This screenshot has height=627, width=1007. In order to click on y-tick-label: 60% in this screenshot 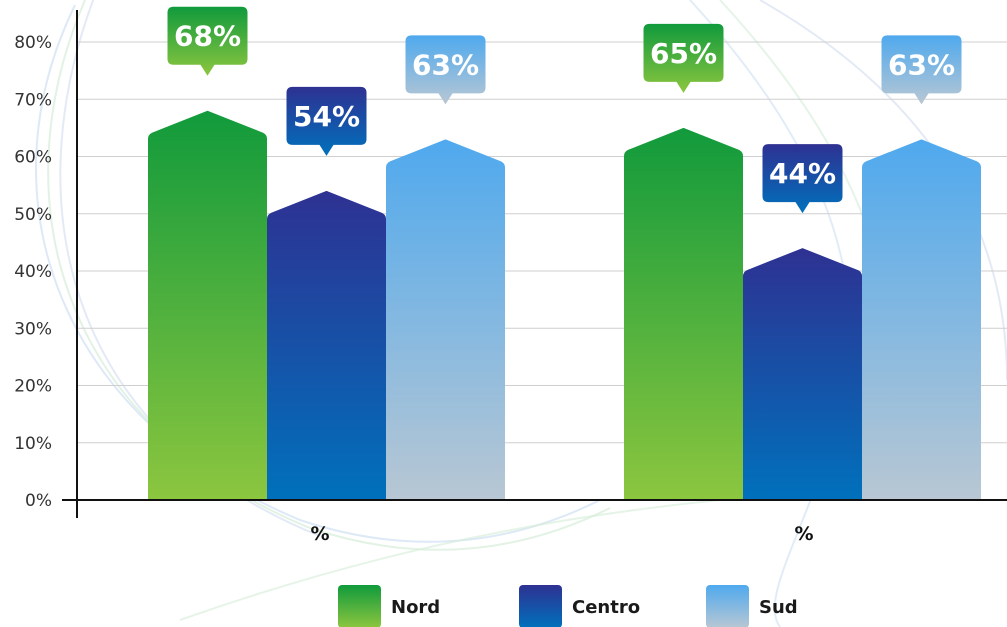, I will do `click(33, 158)`.